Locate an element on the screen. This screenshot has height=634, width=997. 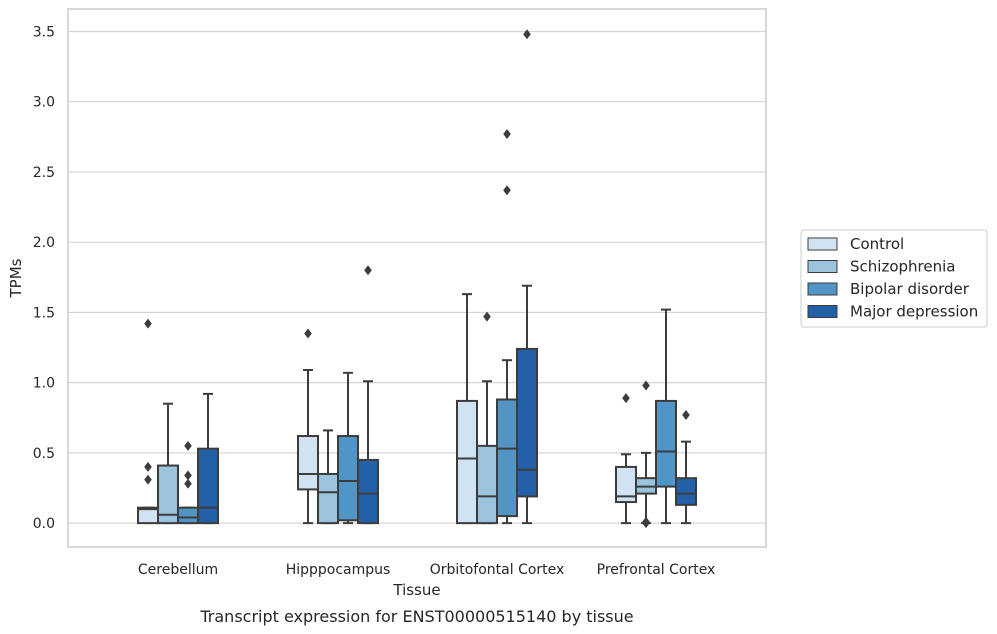
y-tick-label: 3.5 is located at coordinates (44, 32).